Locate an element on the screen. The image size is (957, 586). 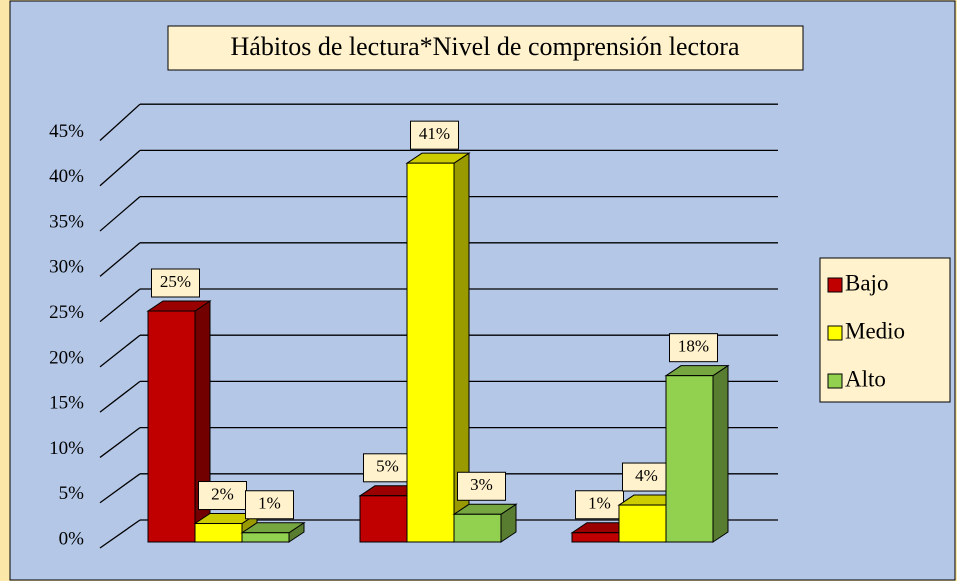
data-label: 5% is located at coordinates (387, 466).